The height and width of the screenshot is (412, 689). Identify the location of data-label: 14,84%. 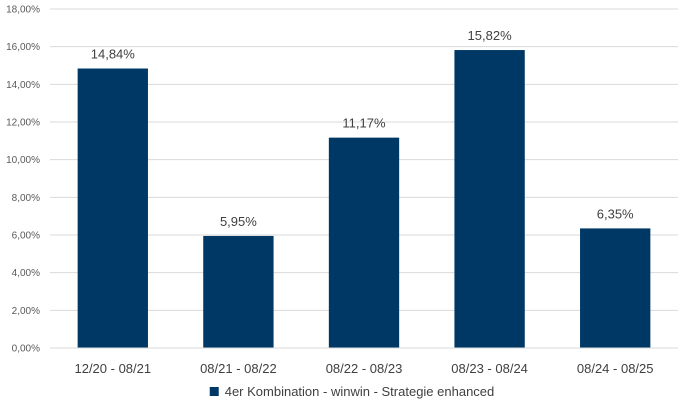
(113, 54).